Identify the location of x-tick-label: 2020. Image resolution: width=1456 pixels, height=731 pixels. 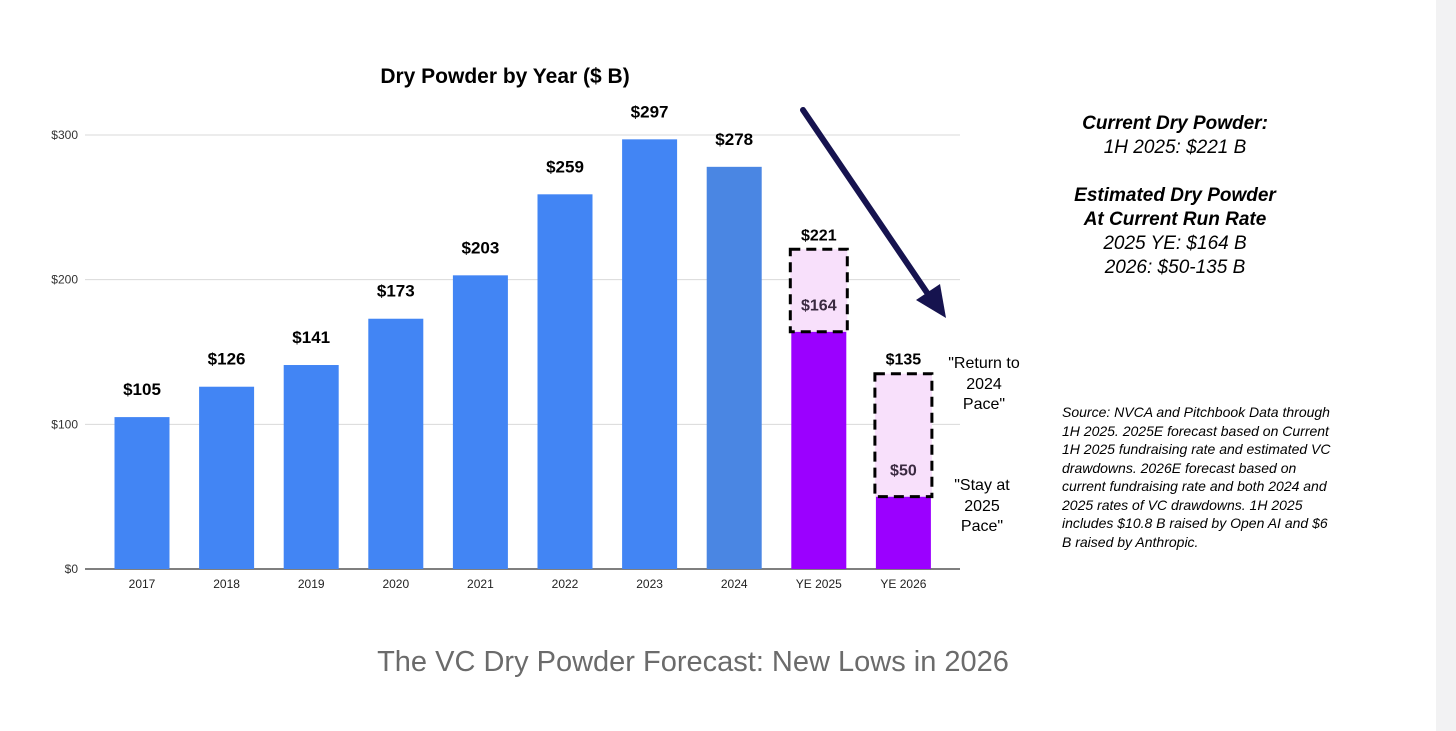
(395, 584).